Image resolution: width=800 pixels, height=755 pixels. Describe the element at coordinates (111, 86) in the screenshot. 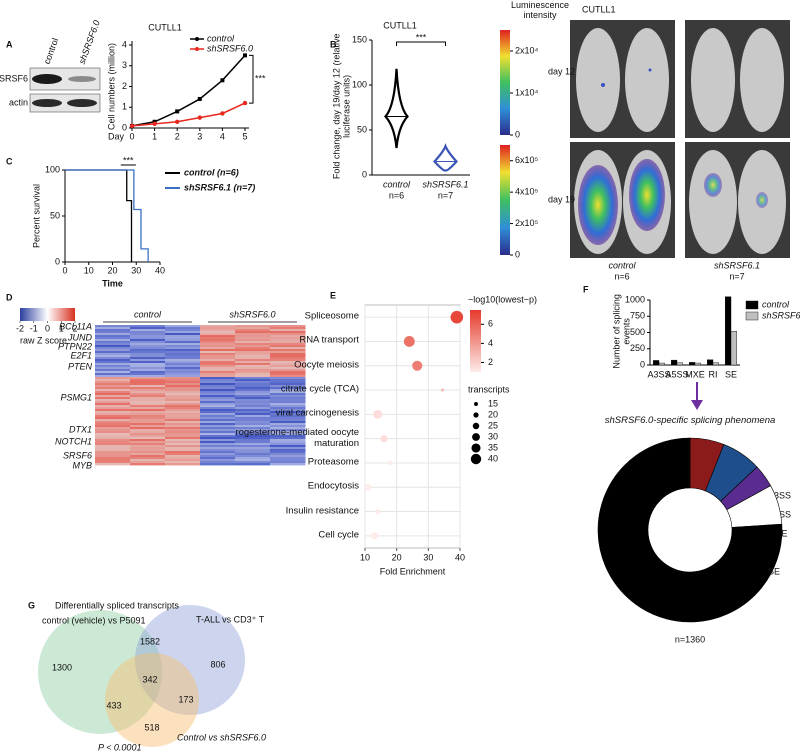

I see `y-axis-label: Cell numbers (million)` at that location.